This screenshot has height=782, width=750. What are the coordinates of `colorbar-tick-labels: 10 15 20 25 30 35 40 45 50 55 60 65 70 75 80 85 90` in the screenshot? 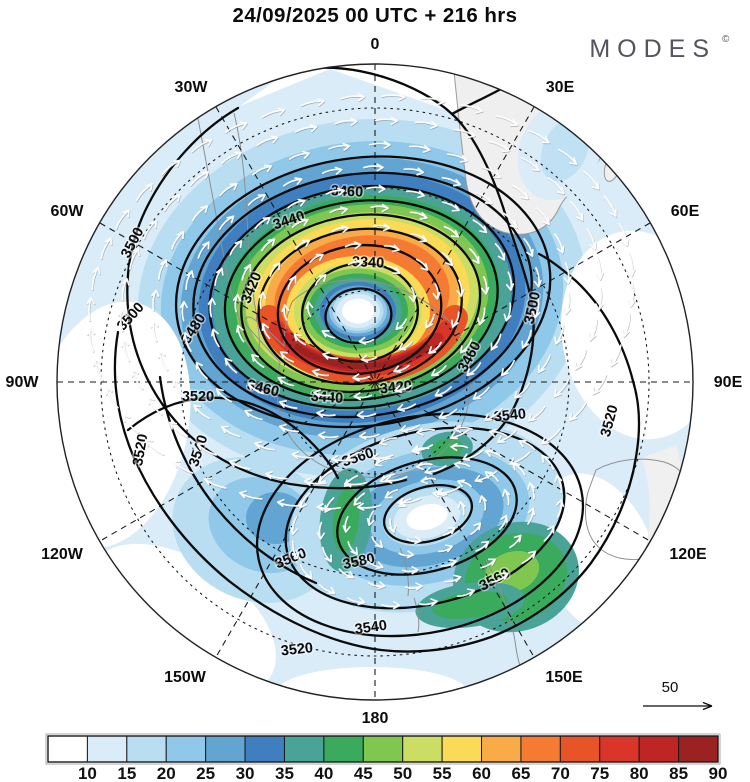 It's located at (403, 773).